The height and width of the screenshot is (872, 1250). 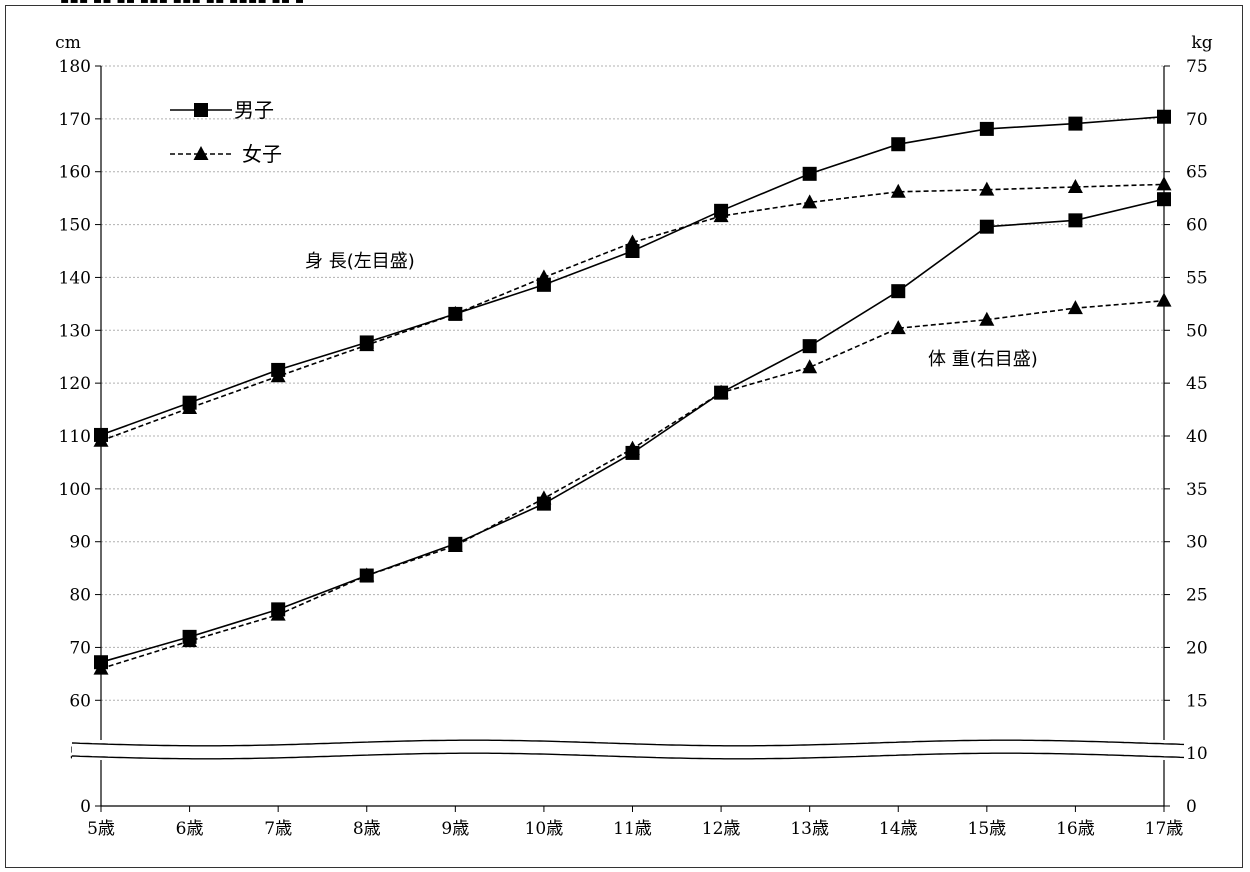 I want to click on left-tick-label: 0, so click(x=85, y=807).